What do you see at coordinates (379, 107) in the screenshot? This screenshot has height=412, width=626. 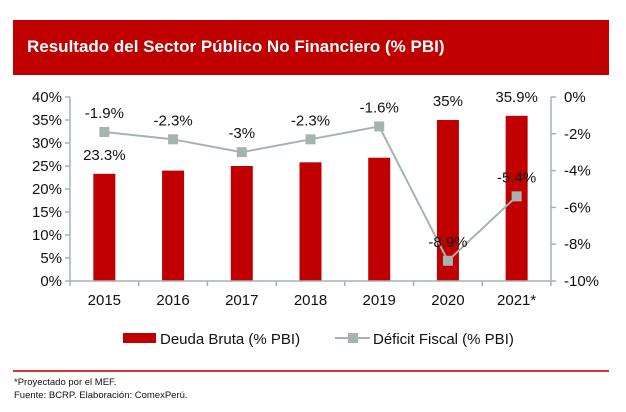 I see `data-label-deficit: -1.6%` at bounding box center [379, 107].